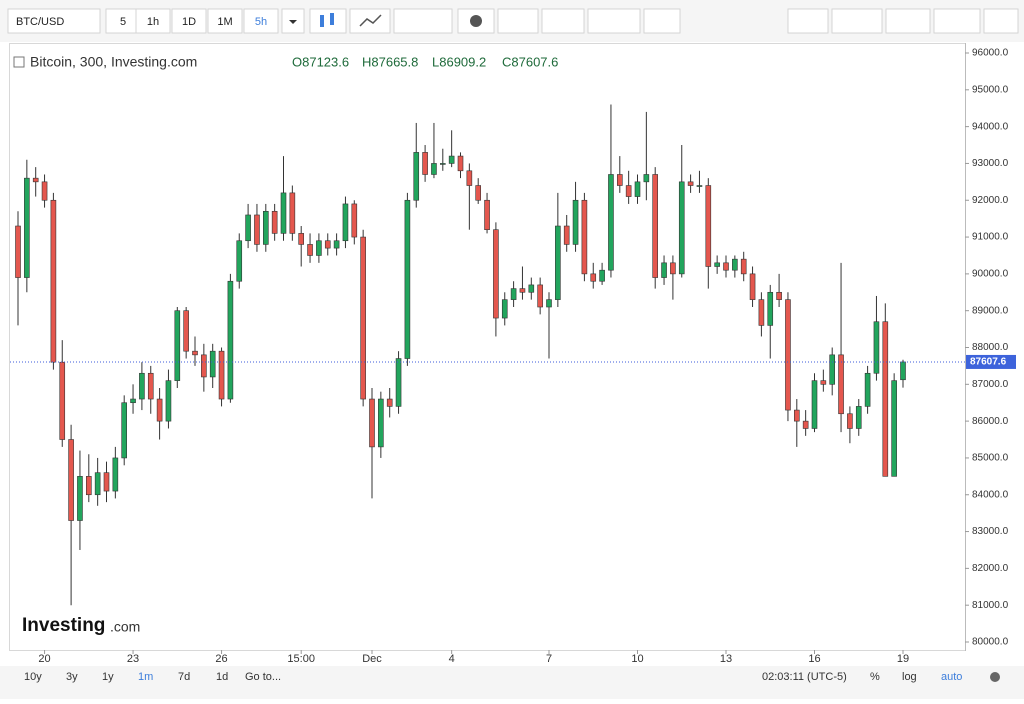  I want to click on auto-toggle: auto, so click(951, 677).